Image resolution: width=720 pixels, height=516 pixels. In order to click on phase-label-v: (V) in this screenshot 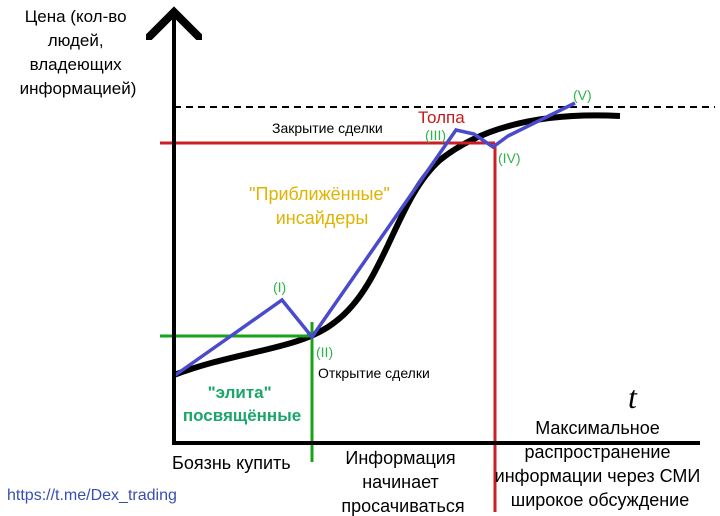, I will do `click(582, 95)`.